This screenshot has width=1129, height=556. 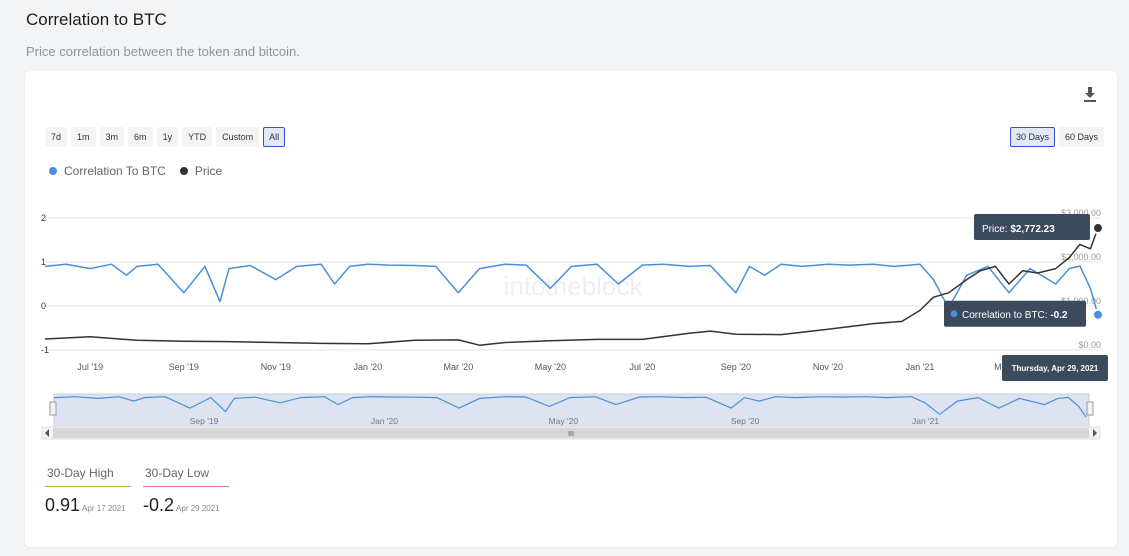 What do you see at coordinates (177, 473) in the screenshot?
I see `stat-low-label: 30-Day Low` at bounding box center [177, 473].